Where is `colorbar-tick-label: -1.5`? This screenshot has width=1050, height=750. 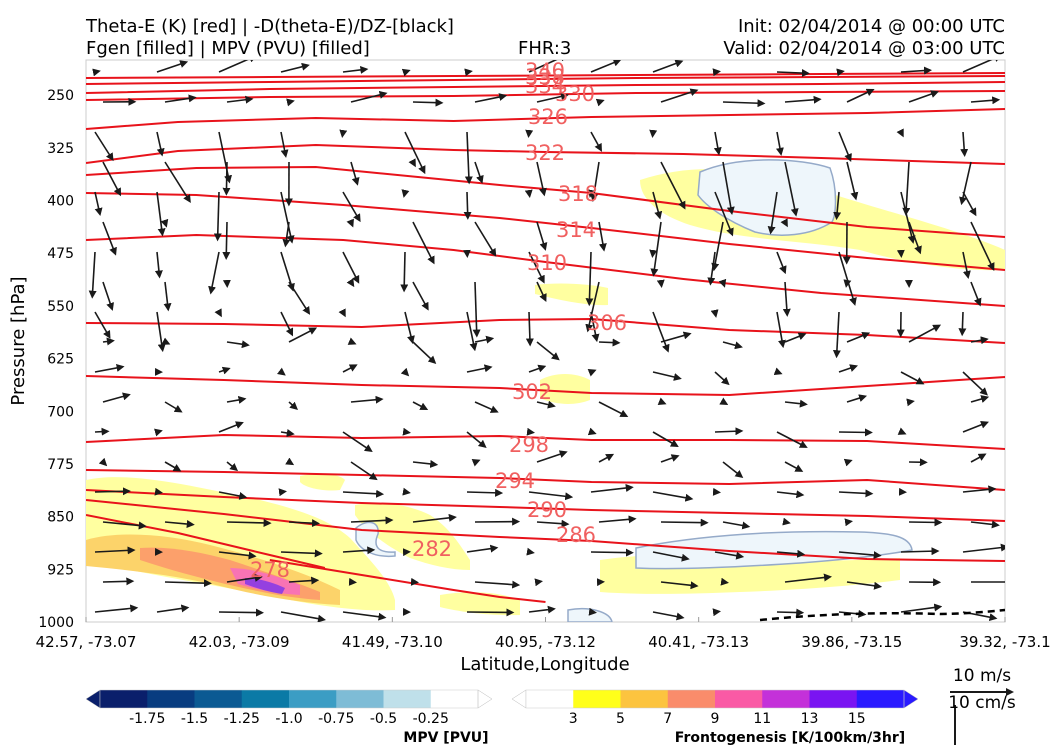 colorbar-tick-label: -1.5 is located at coordinates (194, 719).